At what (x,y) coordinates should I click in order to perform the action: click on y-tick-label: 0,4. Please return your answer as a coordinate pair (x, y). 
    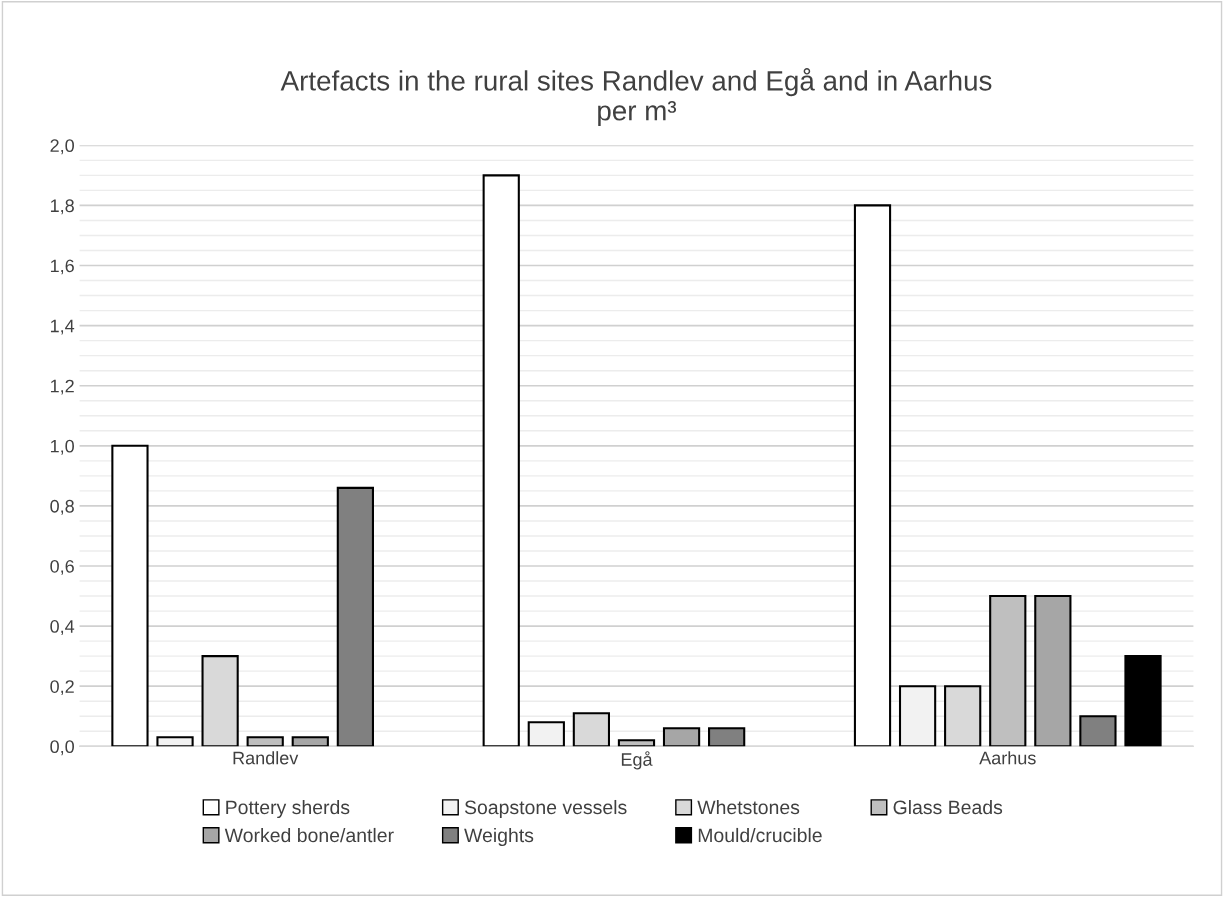
    Looking at the image, I should click on (62, 627).